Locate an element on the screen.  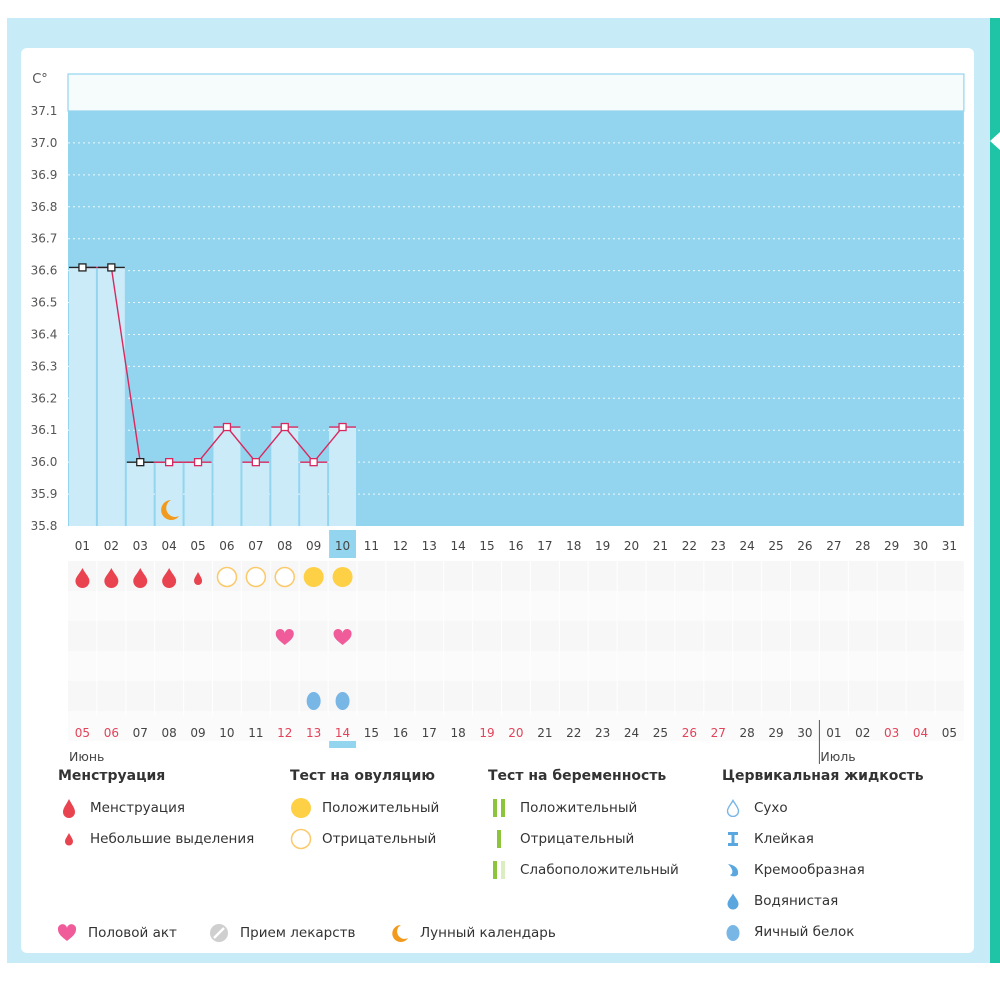
legend-label: Кремообразная is located at coordinates (809, 869).